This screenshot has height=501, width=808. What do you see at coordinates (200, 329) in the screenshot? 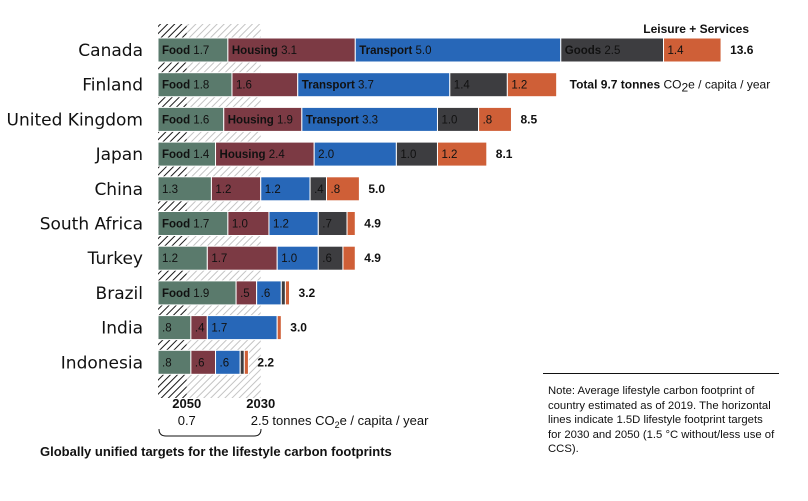
I see `segment-label: .4` at bounding box center [200, 329].